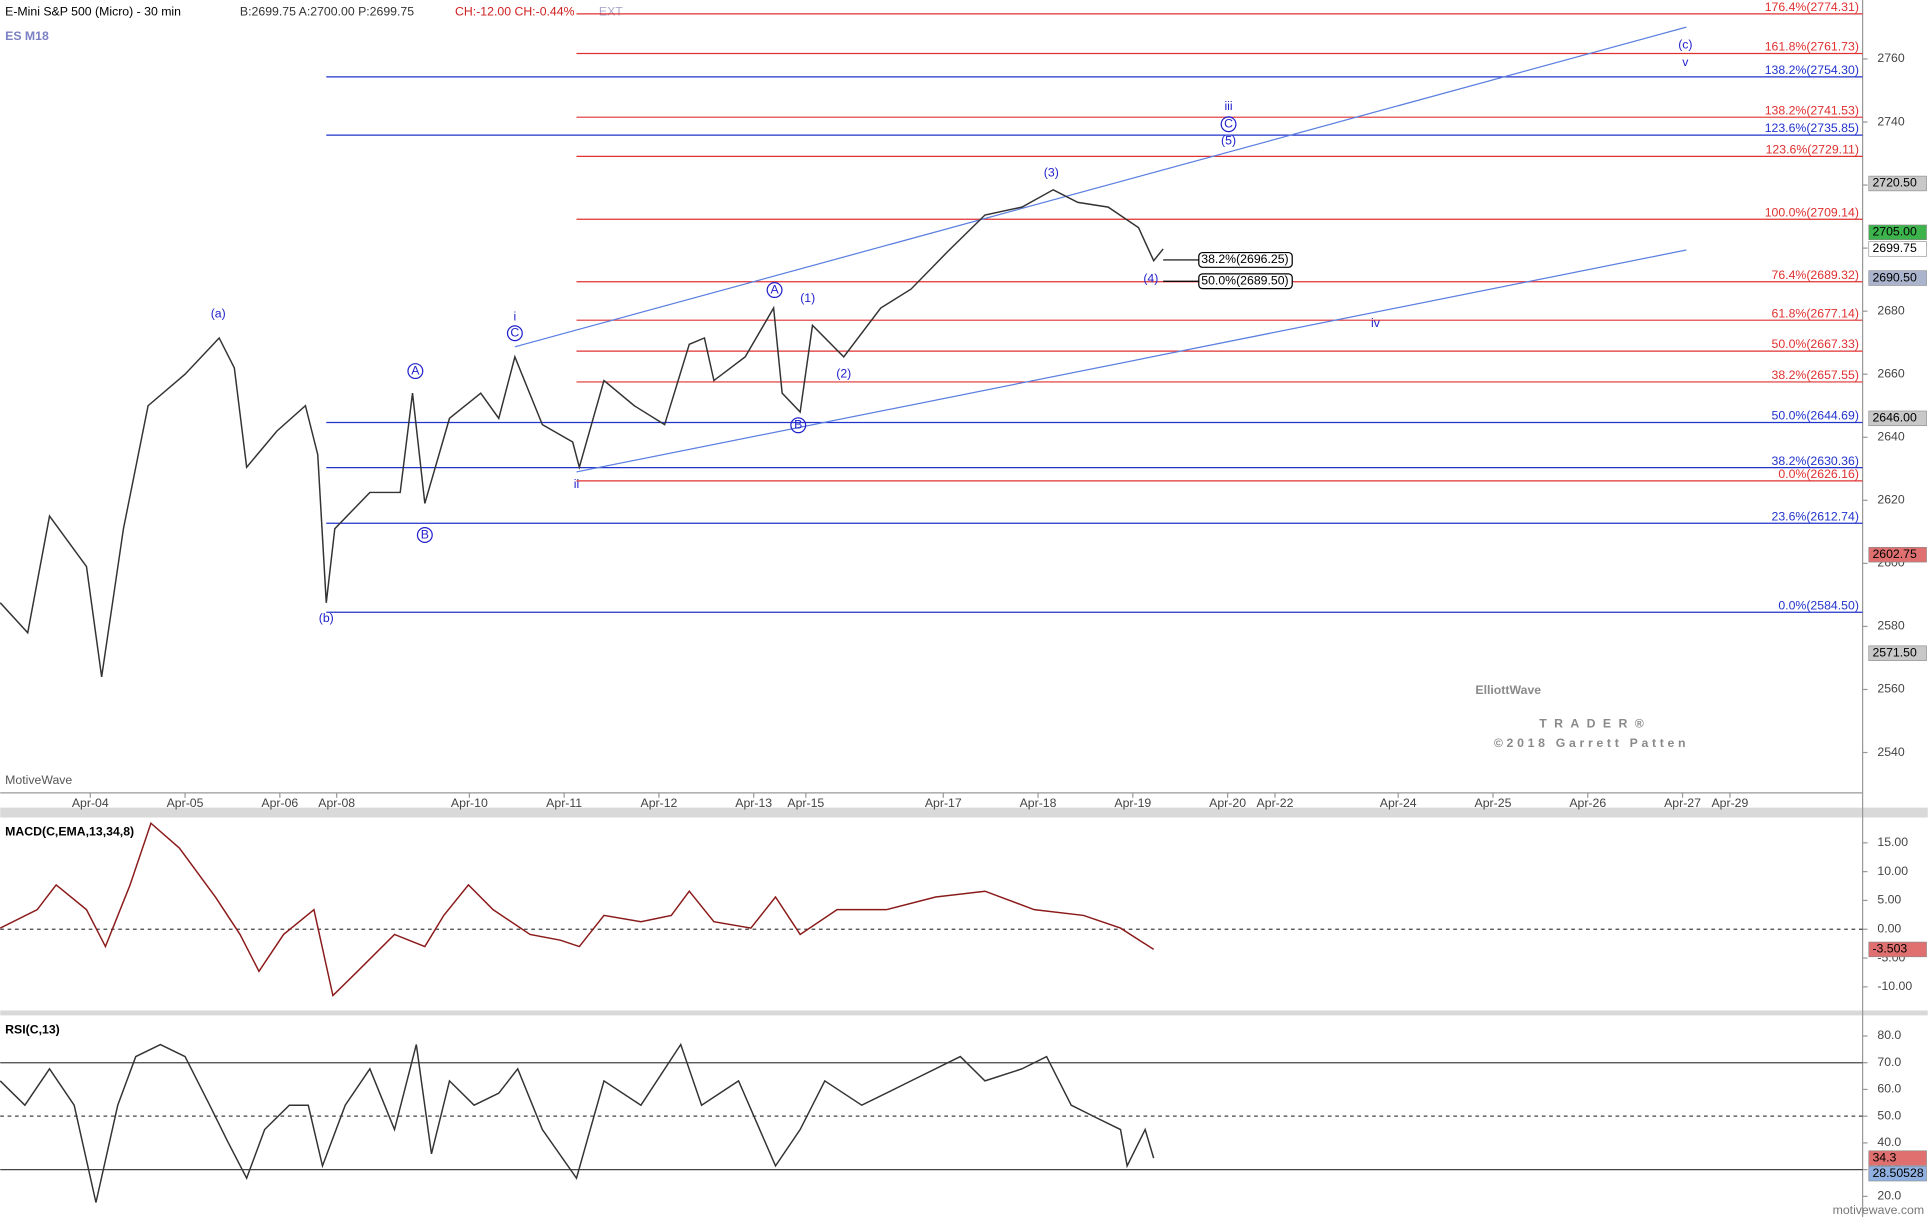 This screenshot has width=1928, height=1217. What do you see at coordinates (1812, 110) in the screenshot?
I see `fib-label: 138.2%(2741.53)` at bounding box center [1812, 110].